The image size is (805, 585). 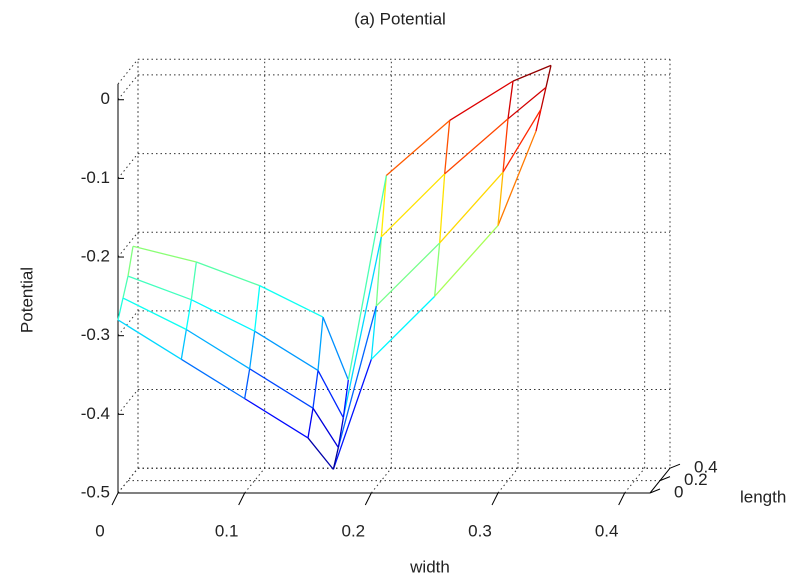 I want to click on z-tick-label: -0.4, so click(x=95, y=413).